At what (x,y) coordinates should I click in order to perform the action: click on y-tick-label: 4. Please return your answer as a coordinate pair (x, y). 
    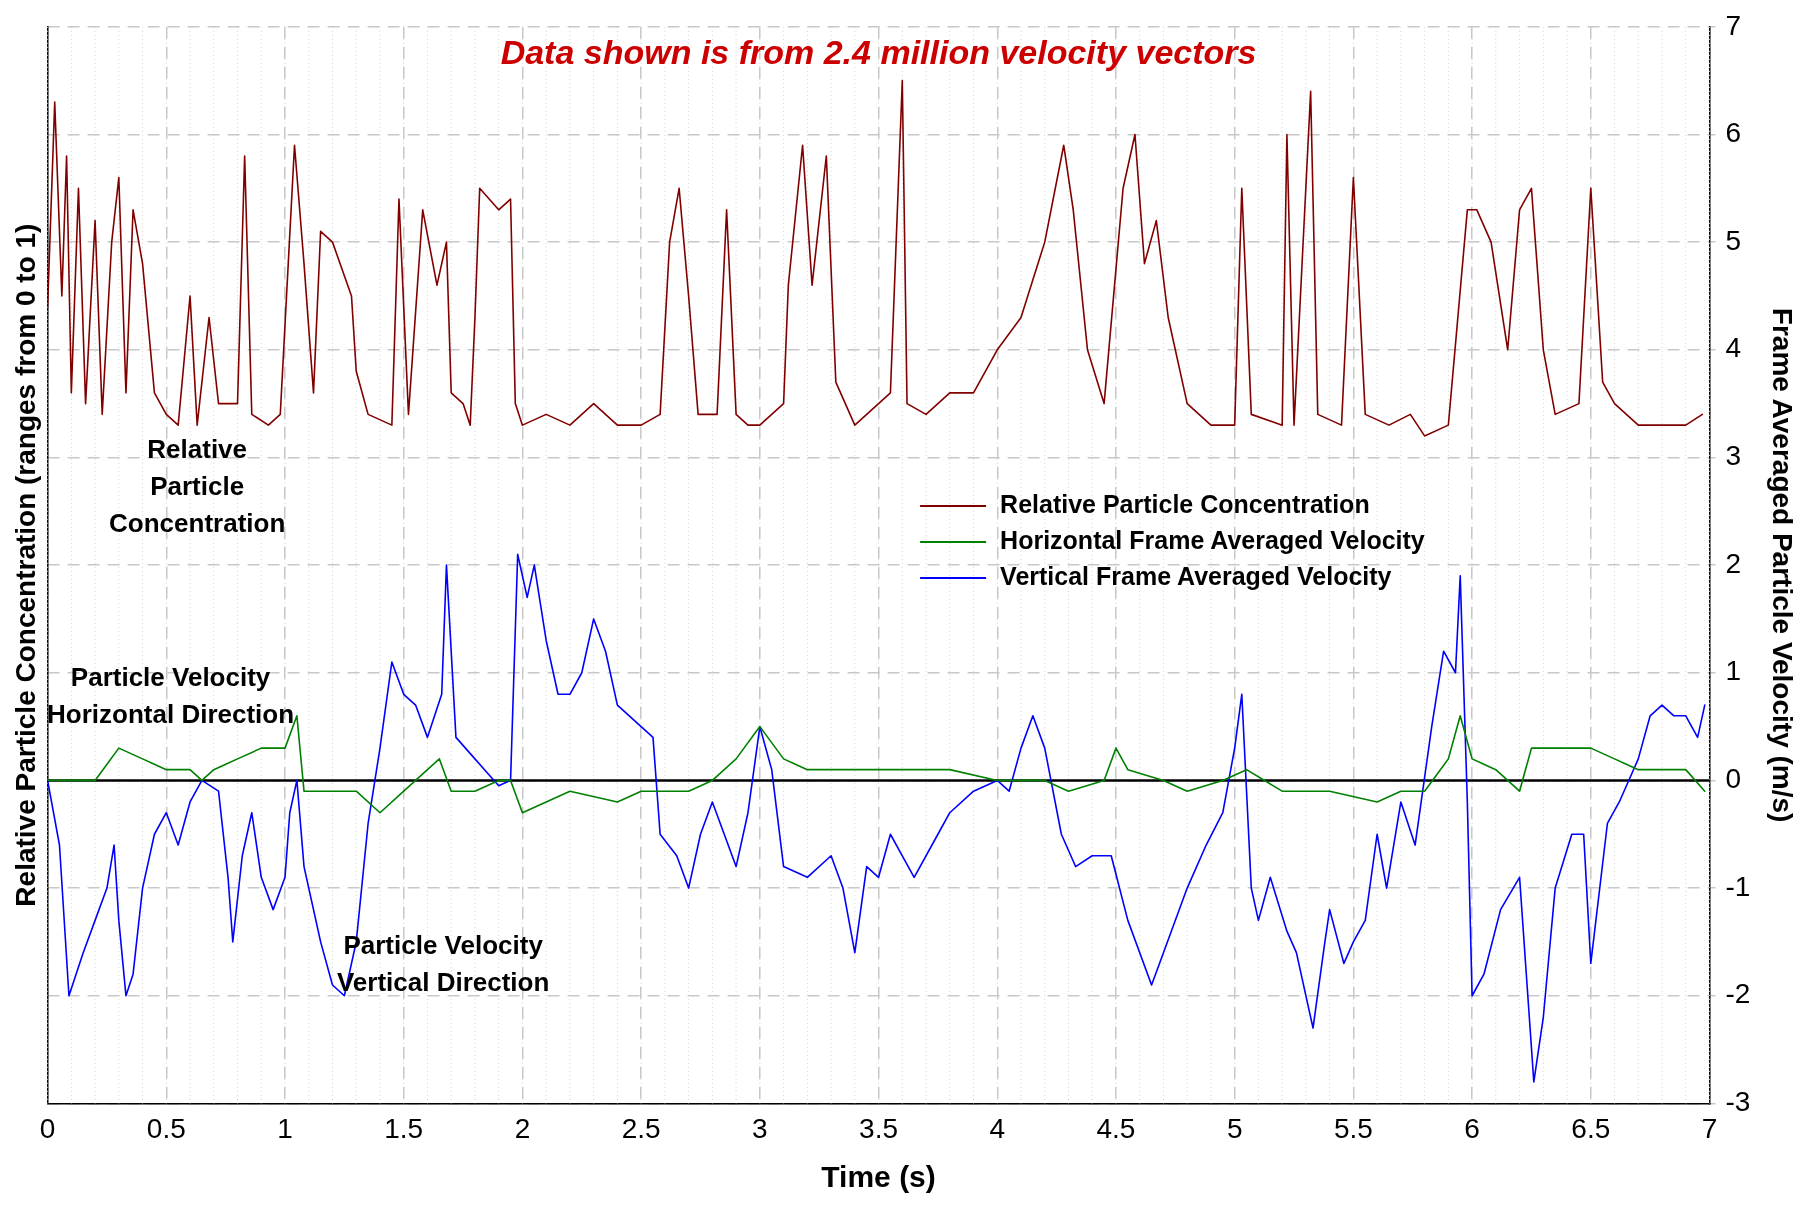
    Looking at the image, I should click on (1733, 348).